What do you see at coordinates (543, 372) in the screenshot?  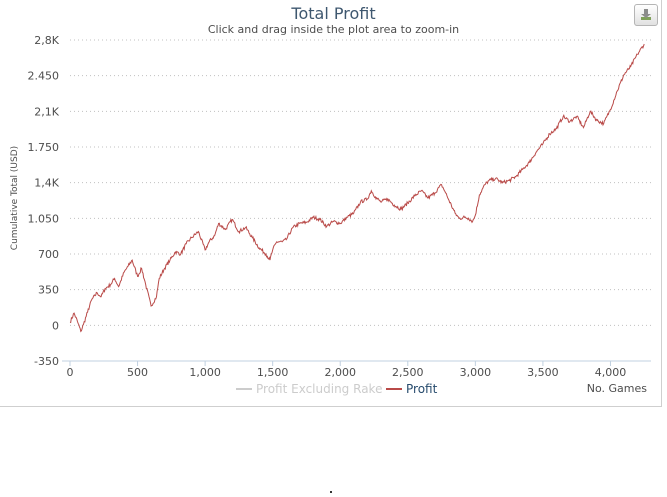 I see `x-tick-label: 3,500` at bounding box center [543, 372].